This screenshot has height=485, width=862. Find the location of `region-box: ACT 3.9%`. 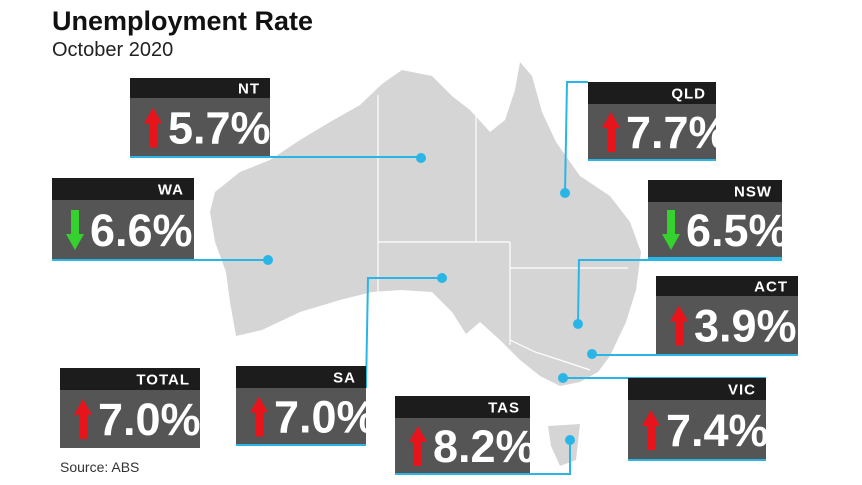

region-box: ACT 3.9% is located at coordinates (727, 316).